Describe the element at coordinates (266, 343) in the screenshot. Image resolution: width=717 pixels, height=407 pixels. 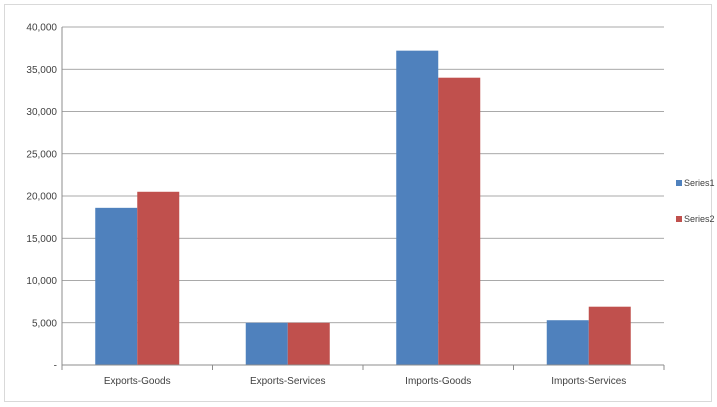
I see `bar-series1-exports-services` at that location.